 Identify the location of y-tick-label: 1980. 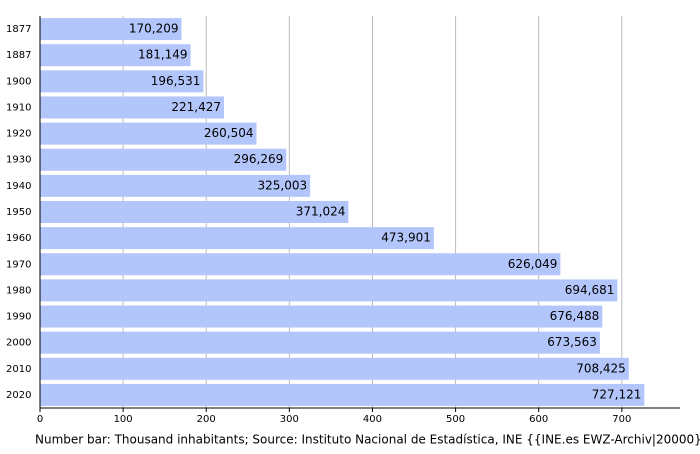
(18, 290).